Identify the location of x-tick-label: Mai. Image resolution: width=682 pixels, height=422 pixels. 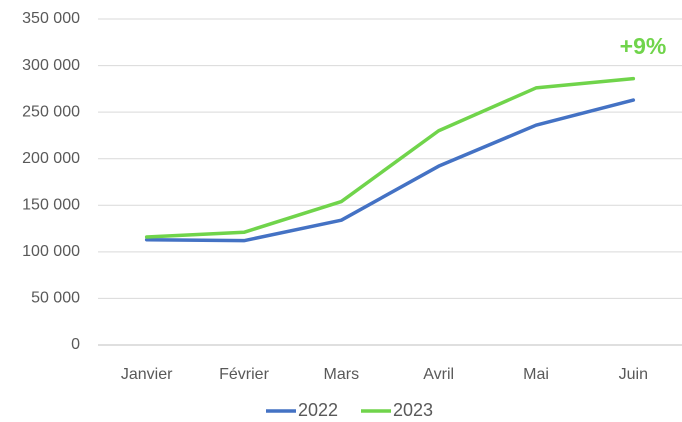
(536, 374).